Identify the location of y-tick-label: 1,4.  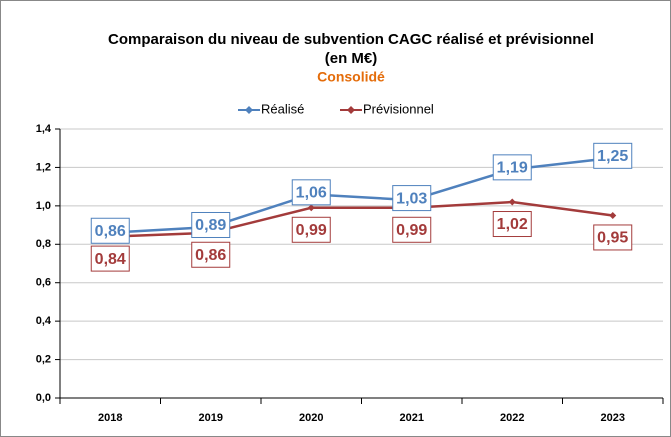
(44, 129).